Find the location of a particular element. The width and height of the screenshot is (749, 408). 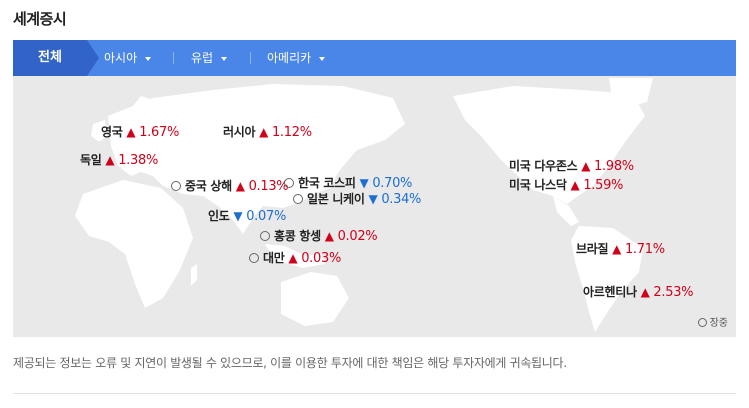

index-uk: 영국 ▲ 1.67% is located at coordinates (140, 131).